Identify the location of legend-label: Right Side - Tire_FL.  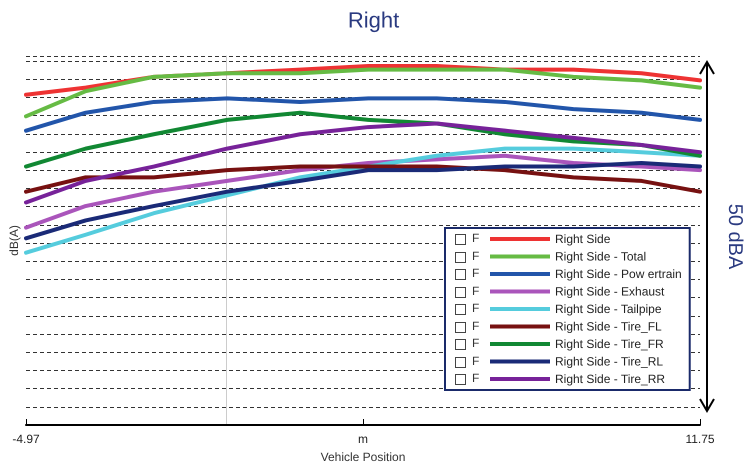
(608, 327).